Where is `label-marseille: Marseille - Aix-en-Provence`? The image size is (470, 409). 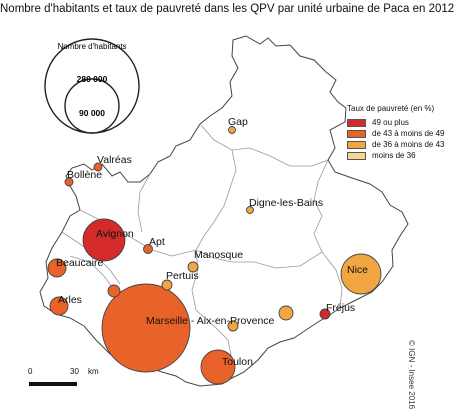
label-marseille: Marseille - Aix-en-Provence is located at coordinates (210, 321).